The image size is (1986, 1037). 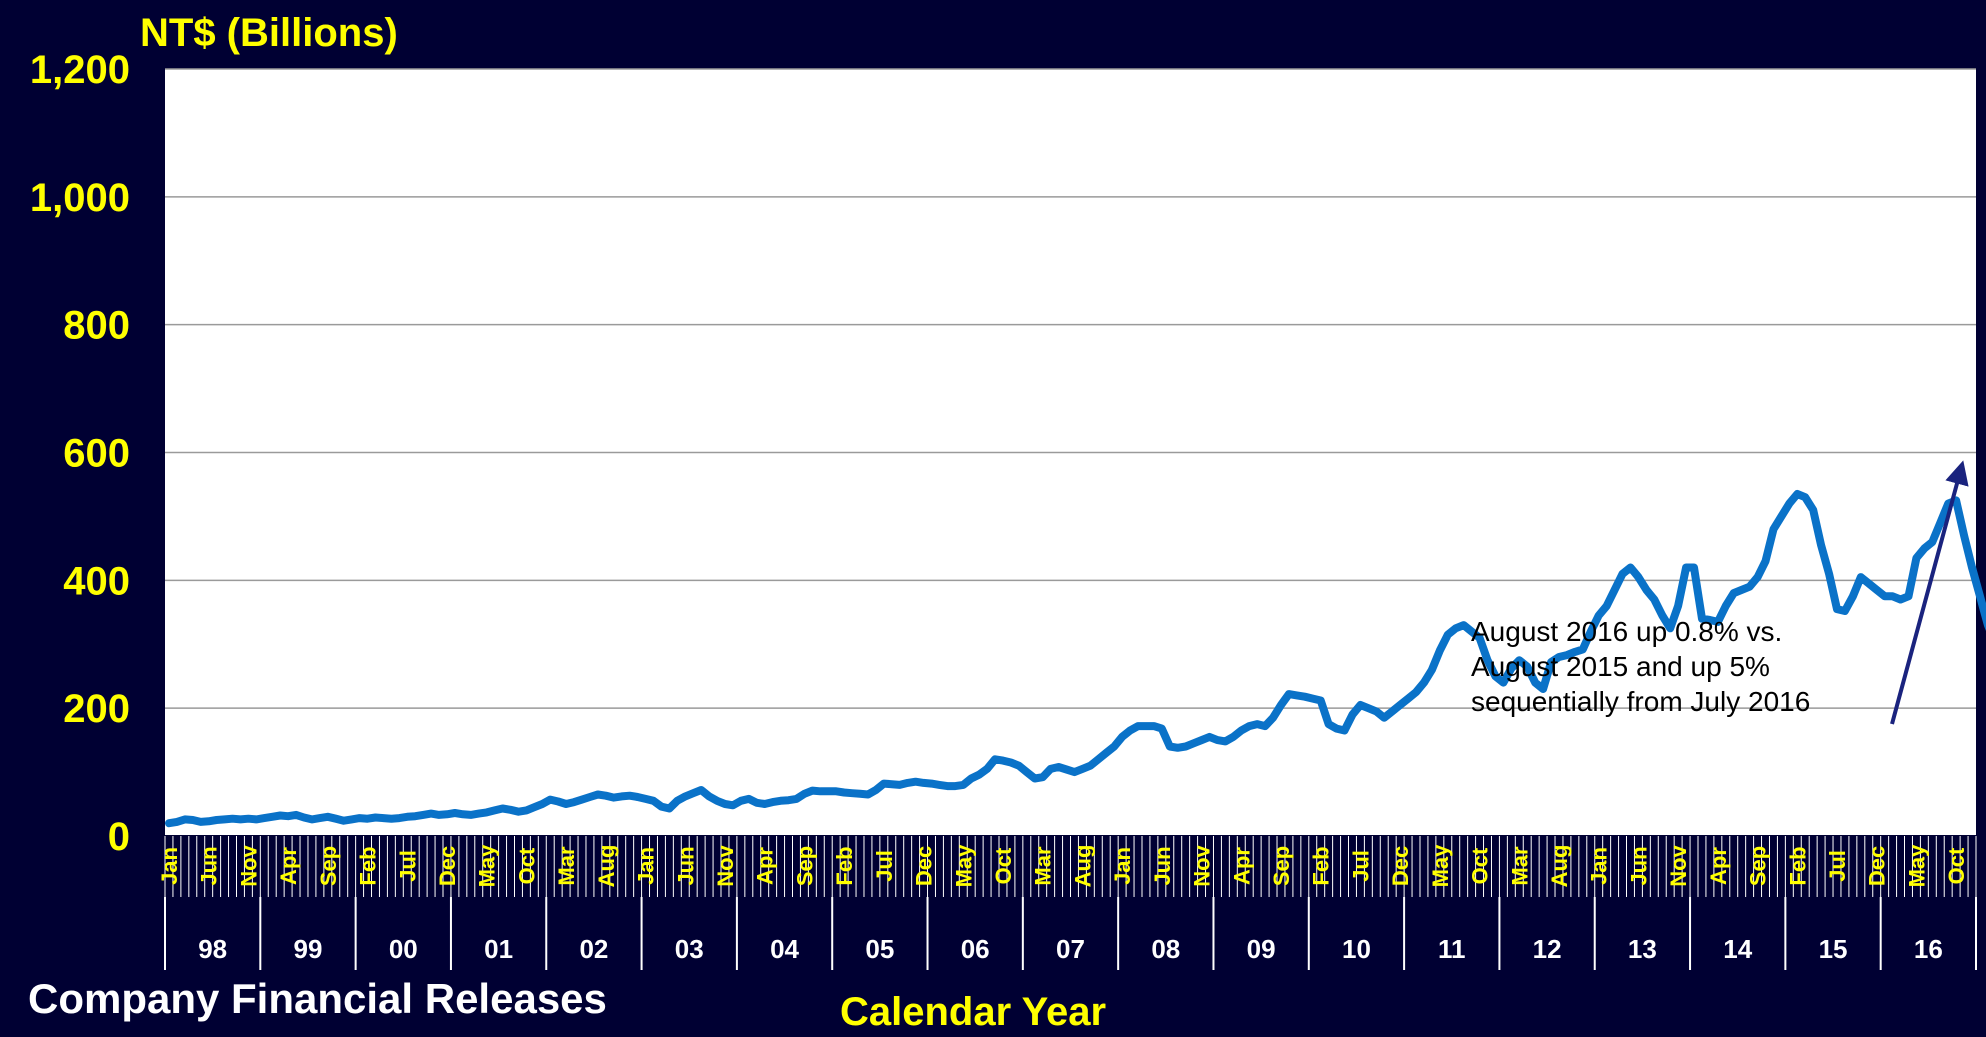 What do you see at coordinates (1070, 949) in the screenshot?
I see `x-year-label: 07` at bounding box center [1070, 949].